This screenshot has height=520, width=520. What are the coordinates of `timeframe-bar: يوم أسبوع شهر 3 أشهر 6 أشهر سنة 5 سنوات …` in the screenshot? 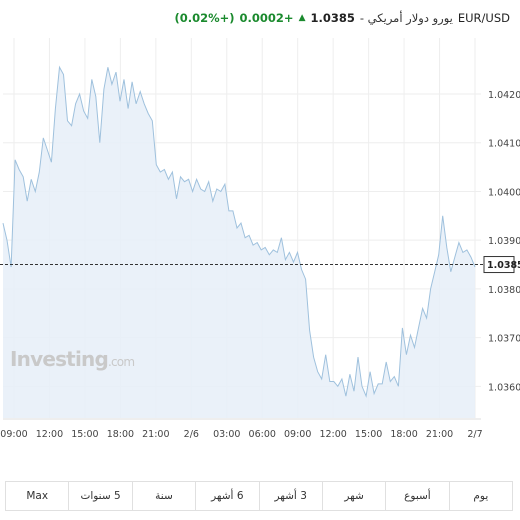 It's located at (259, 496).